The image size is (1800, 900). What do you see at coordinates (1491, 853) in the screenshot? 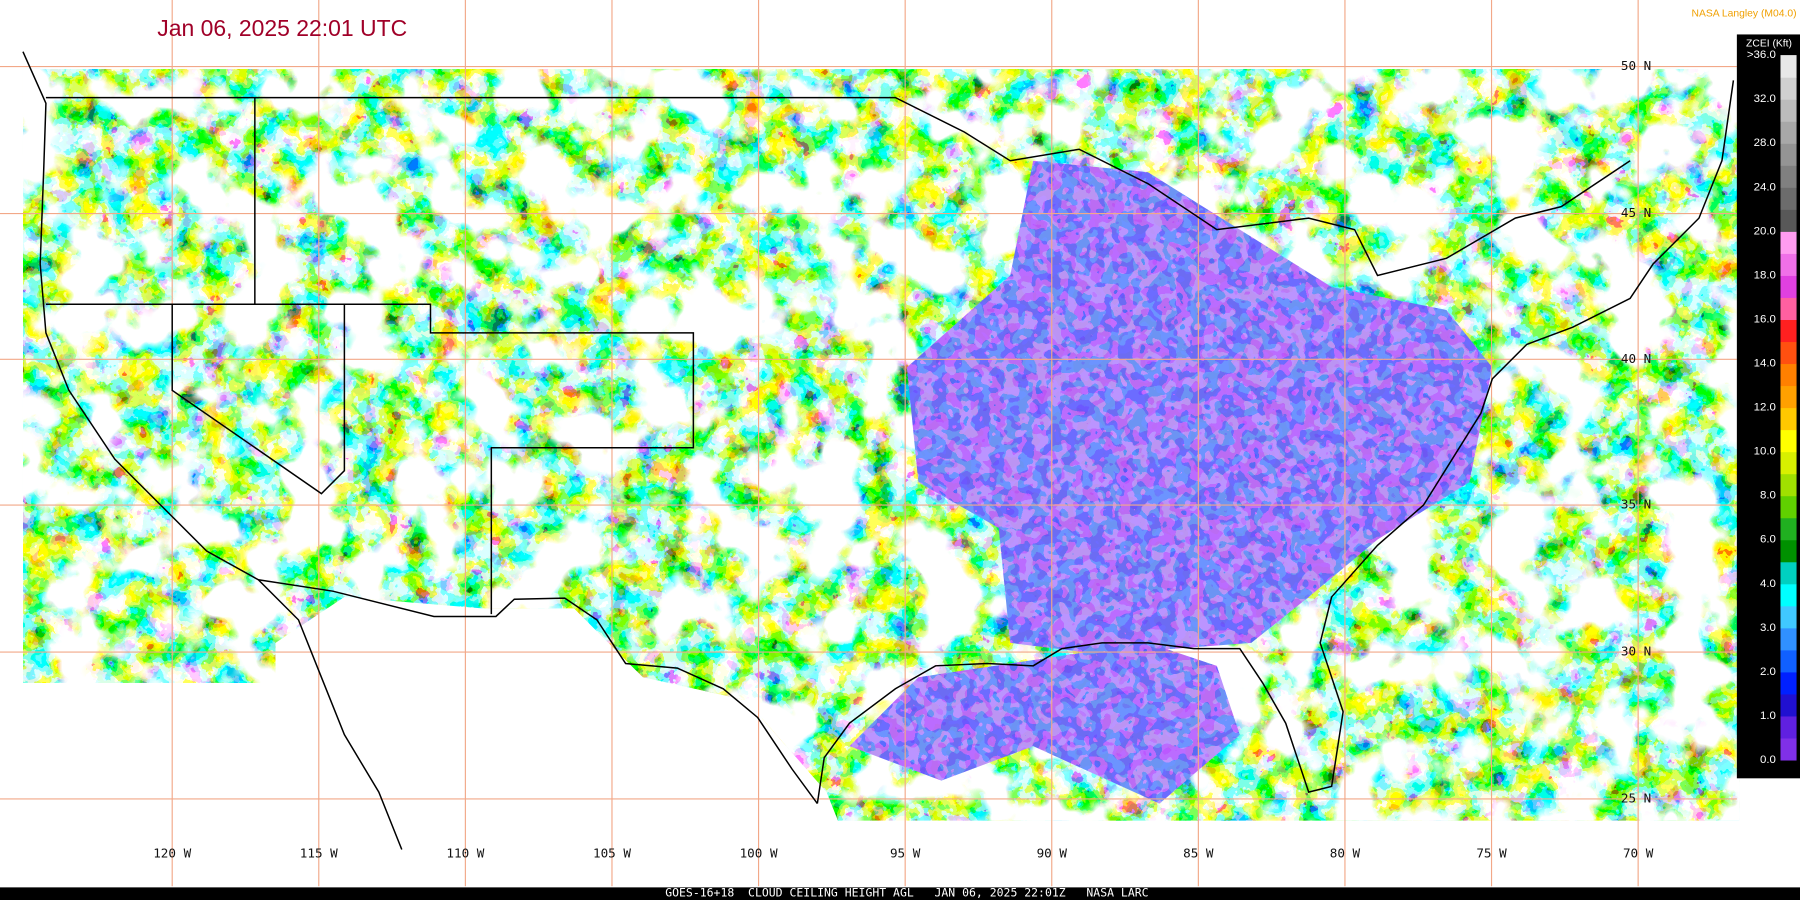
I see `longitude-label: 75 W` at bounding box center [1491, 853].